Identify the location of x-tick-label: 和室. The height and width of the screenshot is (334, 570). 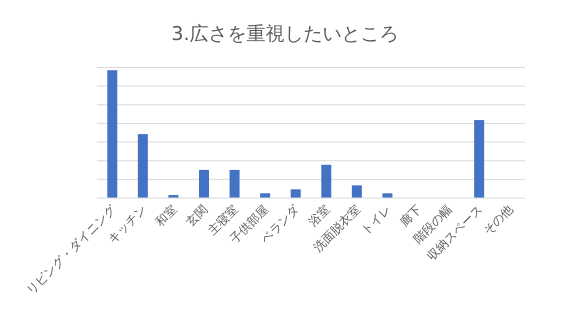
(166, 216).